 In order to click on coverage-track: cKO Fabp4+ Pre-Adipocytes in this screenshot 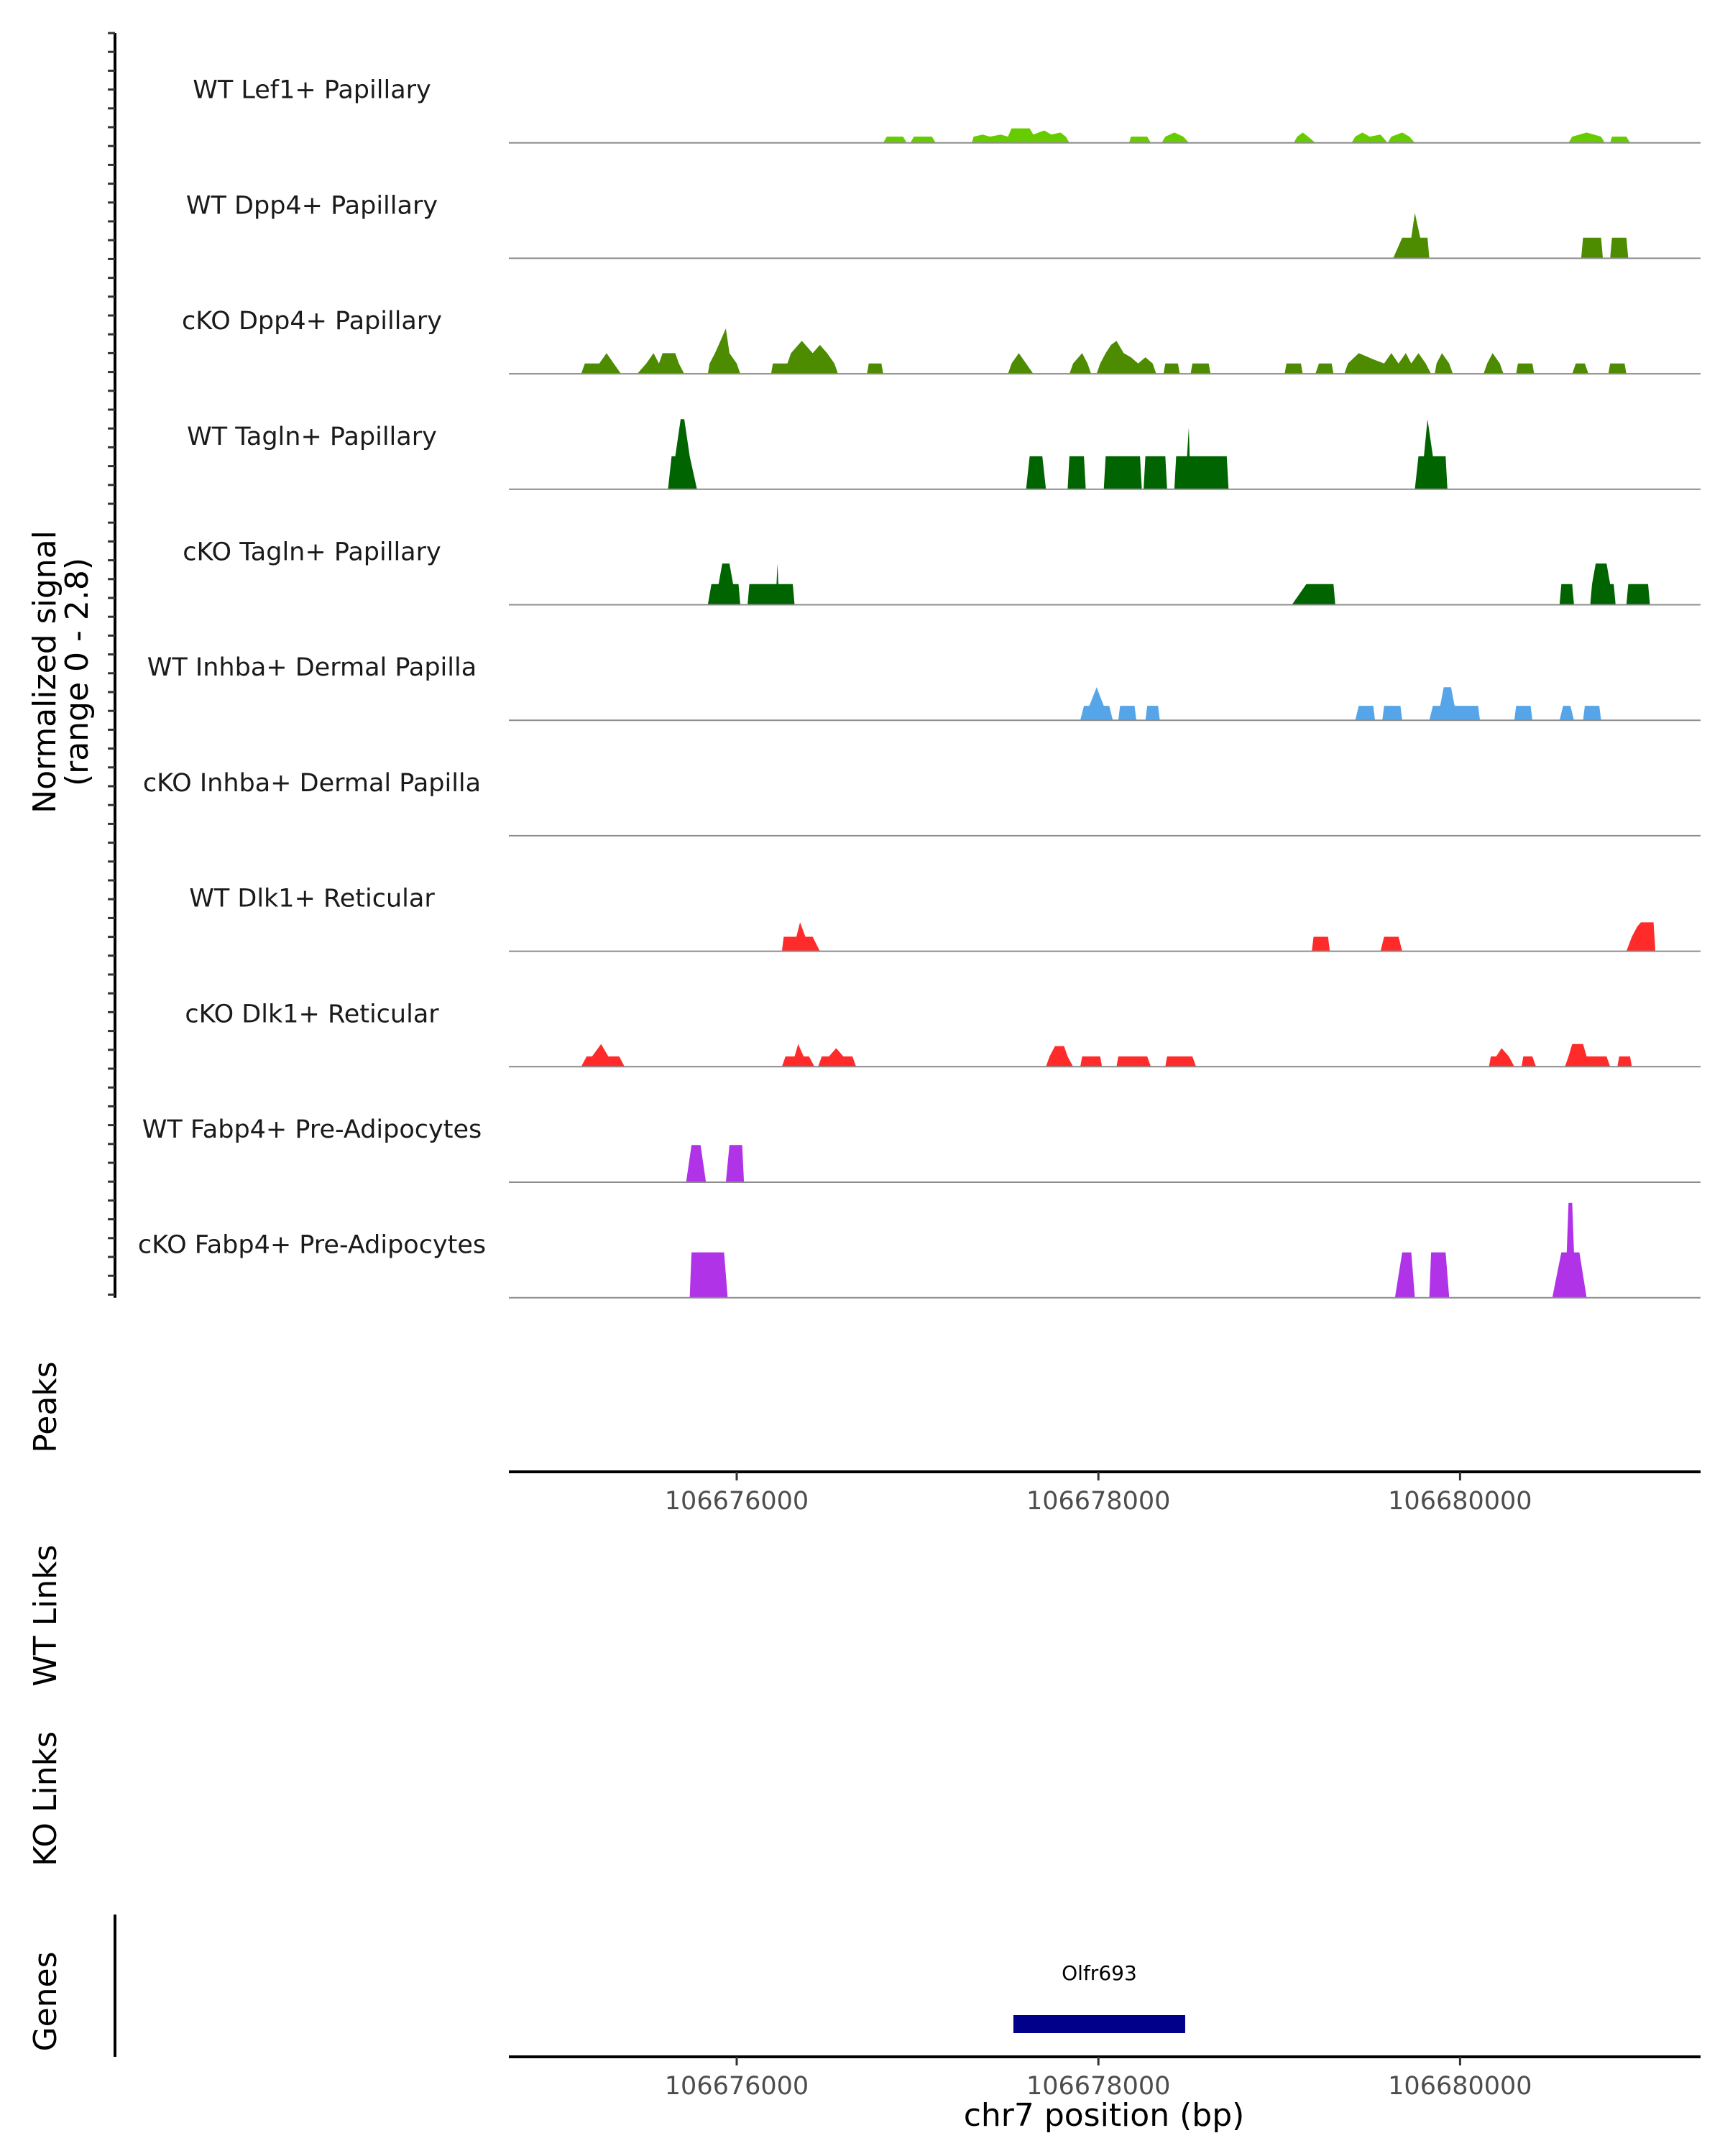, I will do `click(919, 1250)`.